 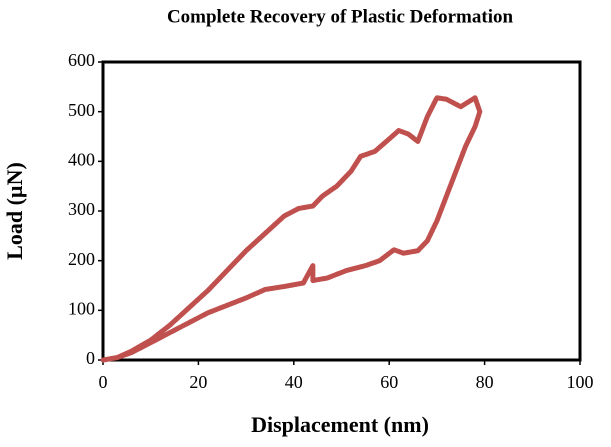 What do you see at coordinates (81, 60) in the screenshot?
I see `y-tick-label: 600` at bounding box center [81, 60].